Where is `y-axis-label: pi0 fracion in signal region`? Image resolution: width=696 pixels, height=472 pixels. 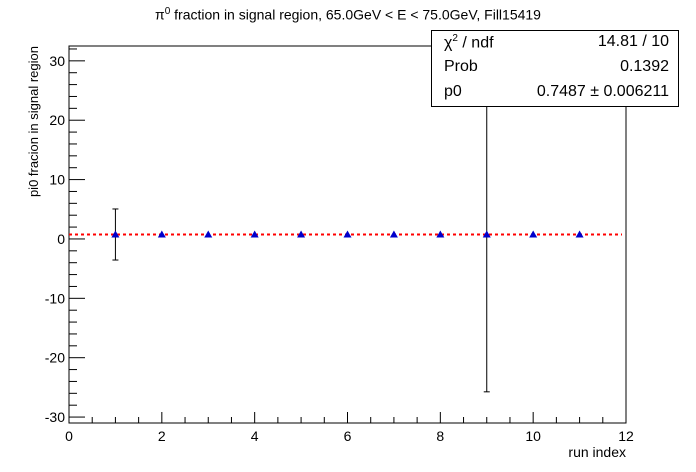
y-axis-label: pi0 fracion in signal region is located at coordinates (33, 121).